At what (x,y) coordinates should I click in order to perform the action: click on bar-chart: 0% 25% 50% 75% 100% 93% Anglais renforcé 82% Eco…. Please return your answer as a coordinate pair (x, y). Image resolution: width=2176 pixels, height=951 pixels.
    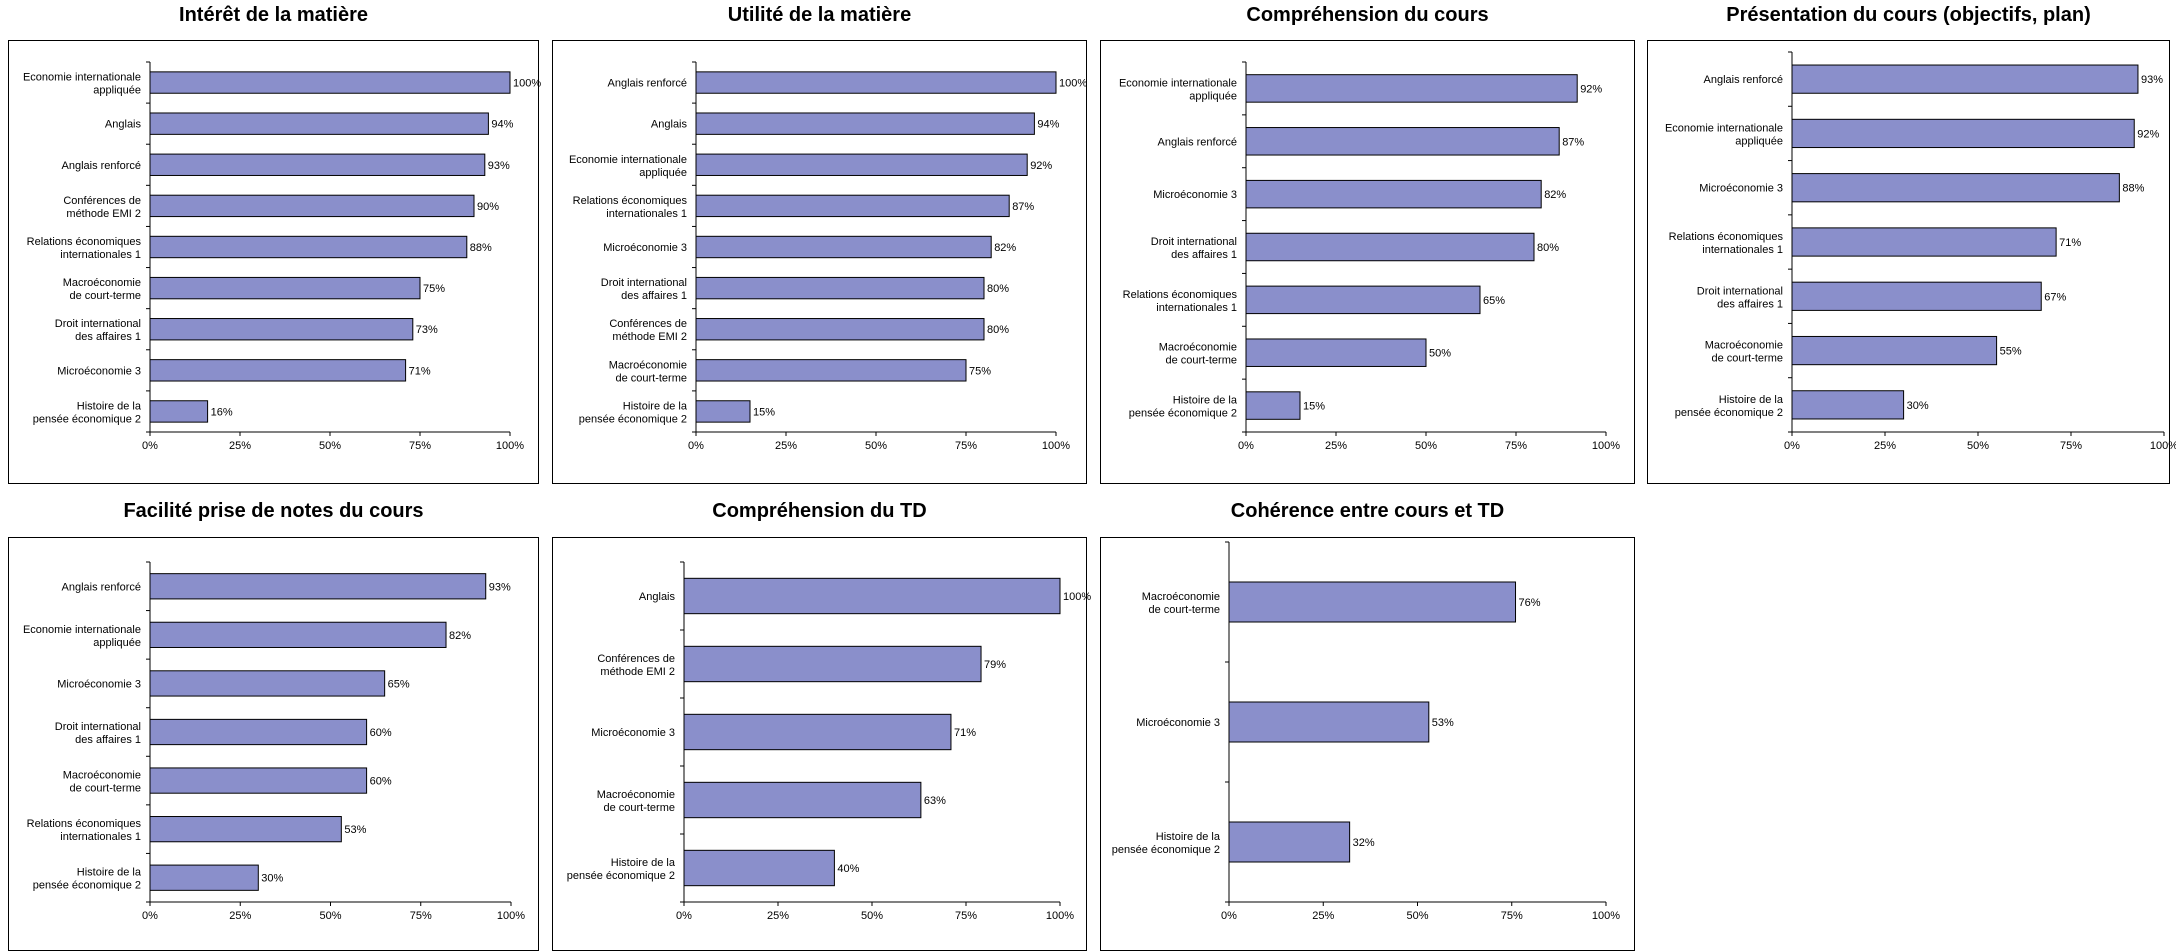
    Looking at the image, I should click on (274, 741).